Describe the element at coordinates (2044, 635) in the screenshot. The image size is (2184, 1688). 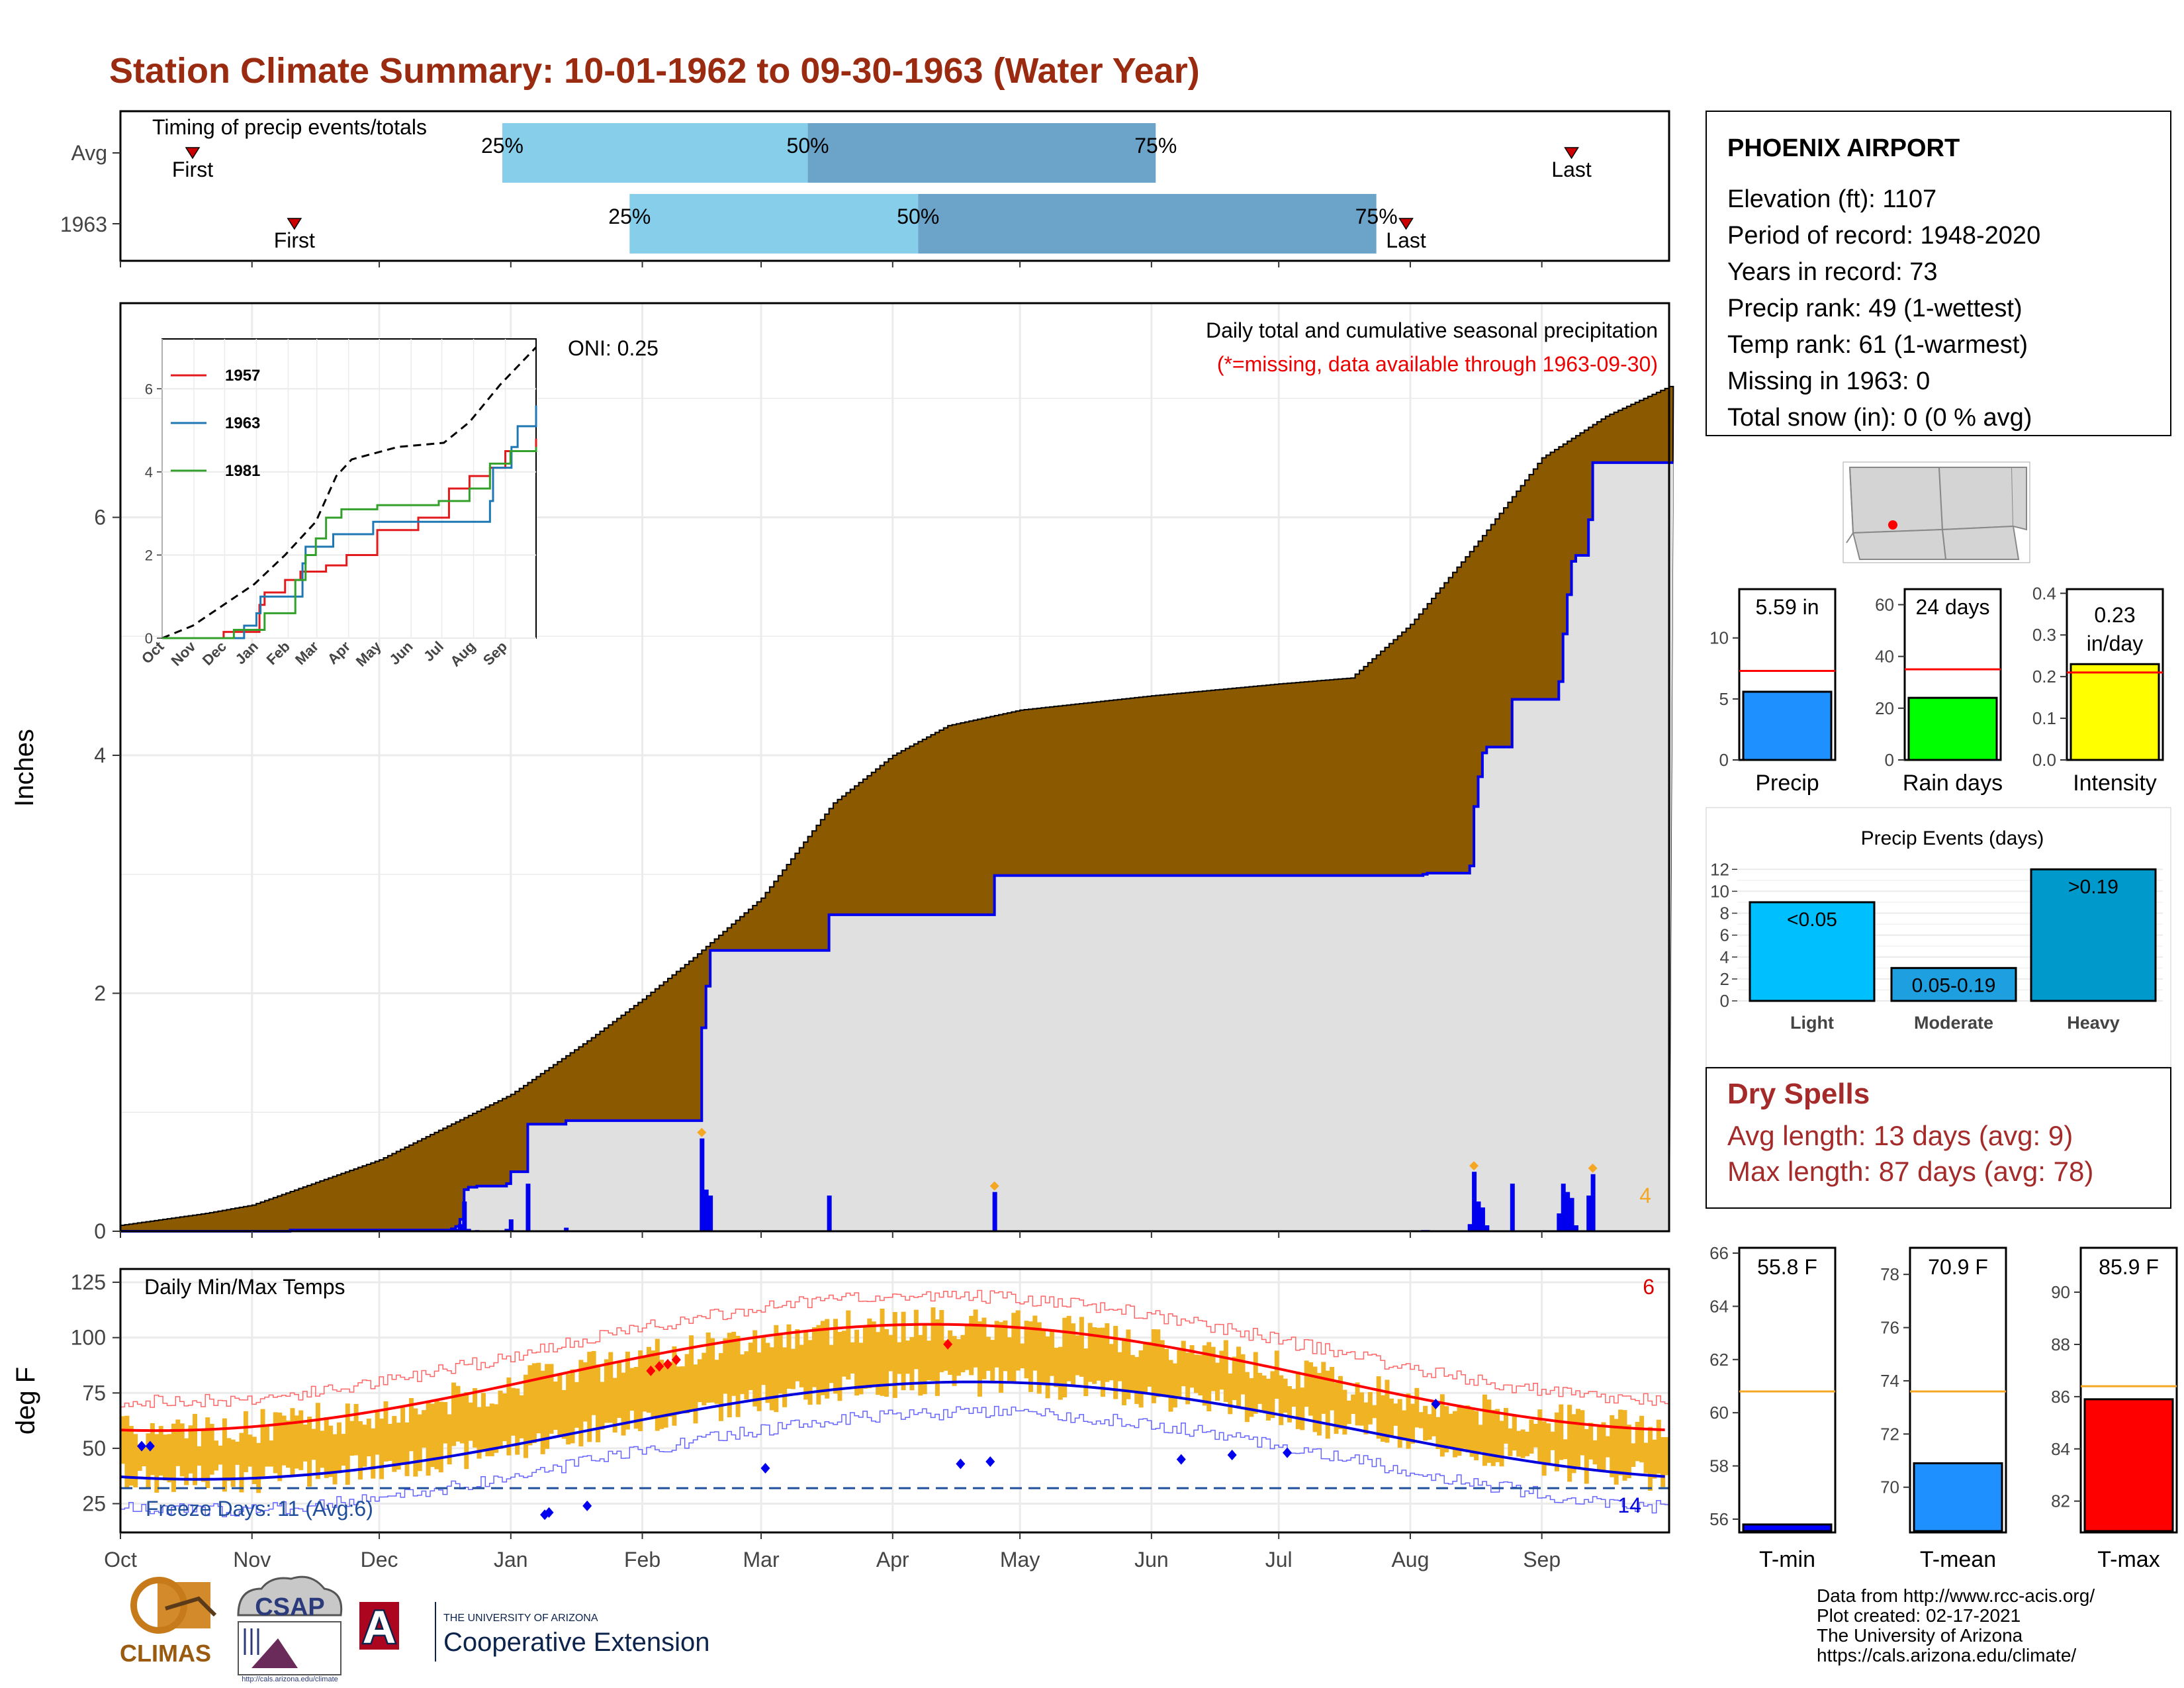
I see `mini-chart-y-tick-label: 0.3` at that location.